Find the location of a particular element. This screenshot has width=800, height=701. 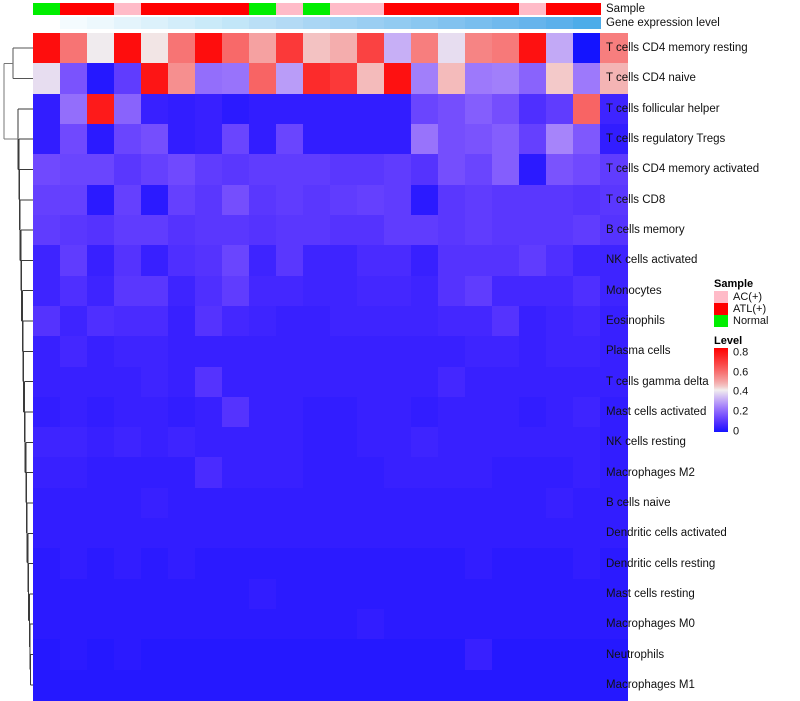

row-label-11: T cells gamma delta is located at coordinates (657, 381).